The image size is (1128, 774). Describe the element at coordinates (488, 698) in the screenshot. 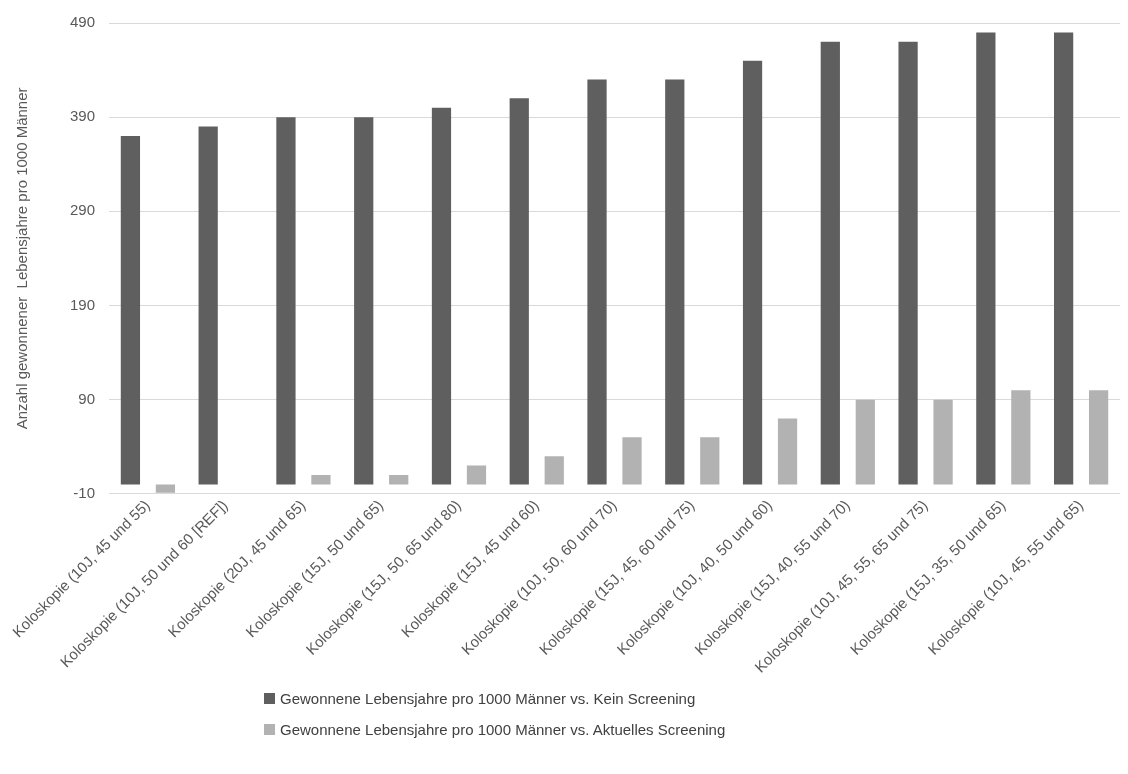

I see `legend-label: Gewonnene Lebensjahre pro 1000 Männer vs. Kein Screening` at that location.